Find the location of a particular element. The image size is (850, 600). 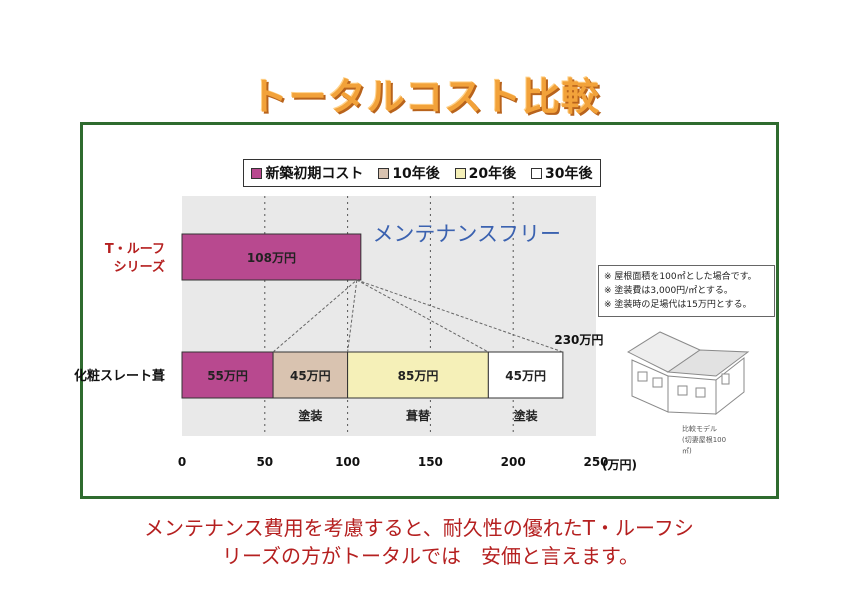

conclusion-line-1: メンテナンス費用を考慮すると、耐久性の優れたT・ルーフシ is located at coordinates (419, 528).